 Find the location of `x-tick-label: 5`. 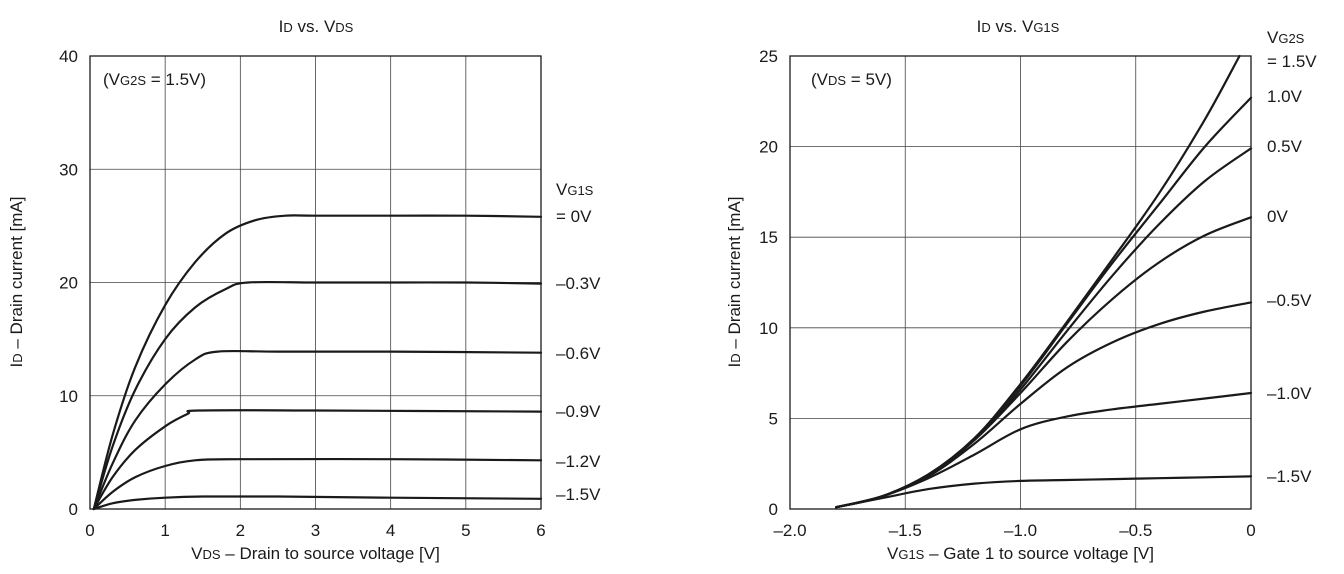

x-tick-label: 5 is located at coordinates (465, 530).